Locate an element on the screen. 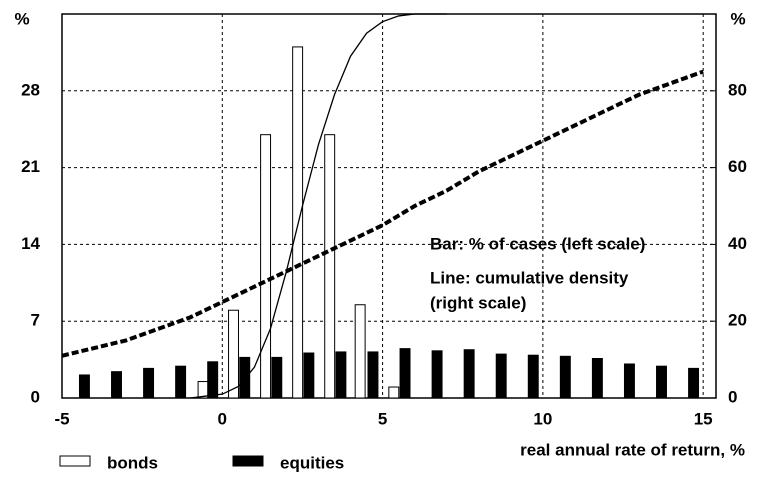 The image size is (758, 477). annotation: Line: cumulative density is located at coordinates (529, 277).